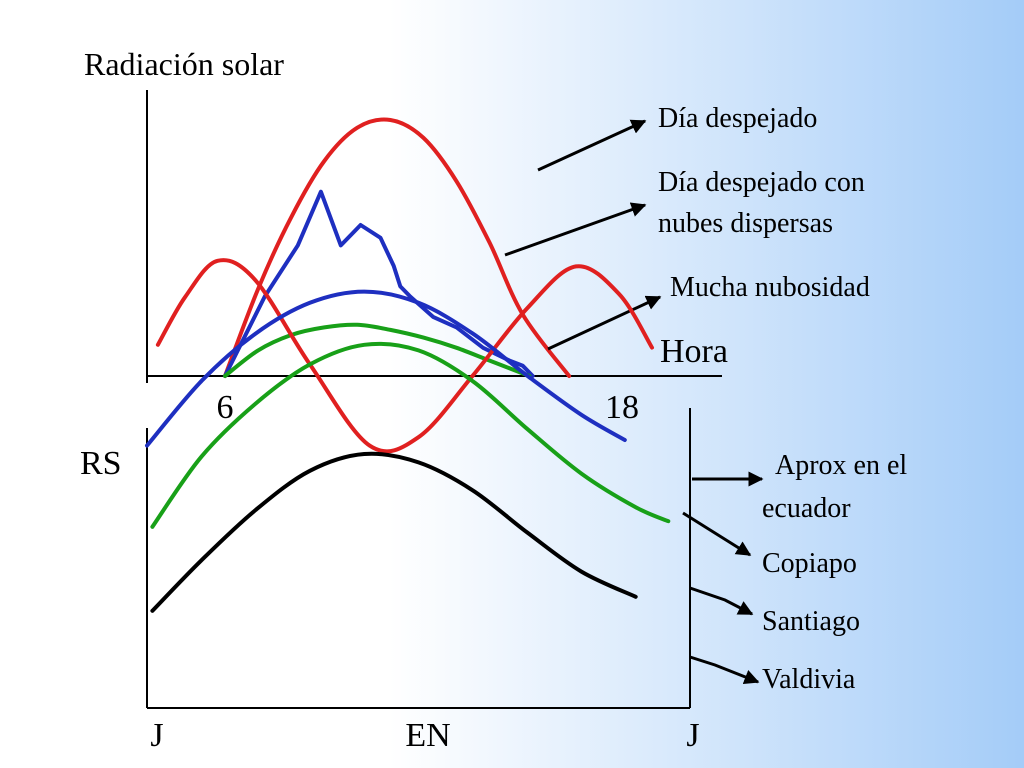 This screenshot has width=1024, height=768. I want to click on legend-dia-despejado: Día despejado, so click(737, 118).